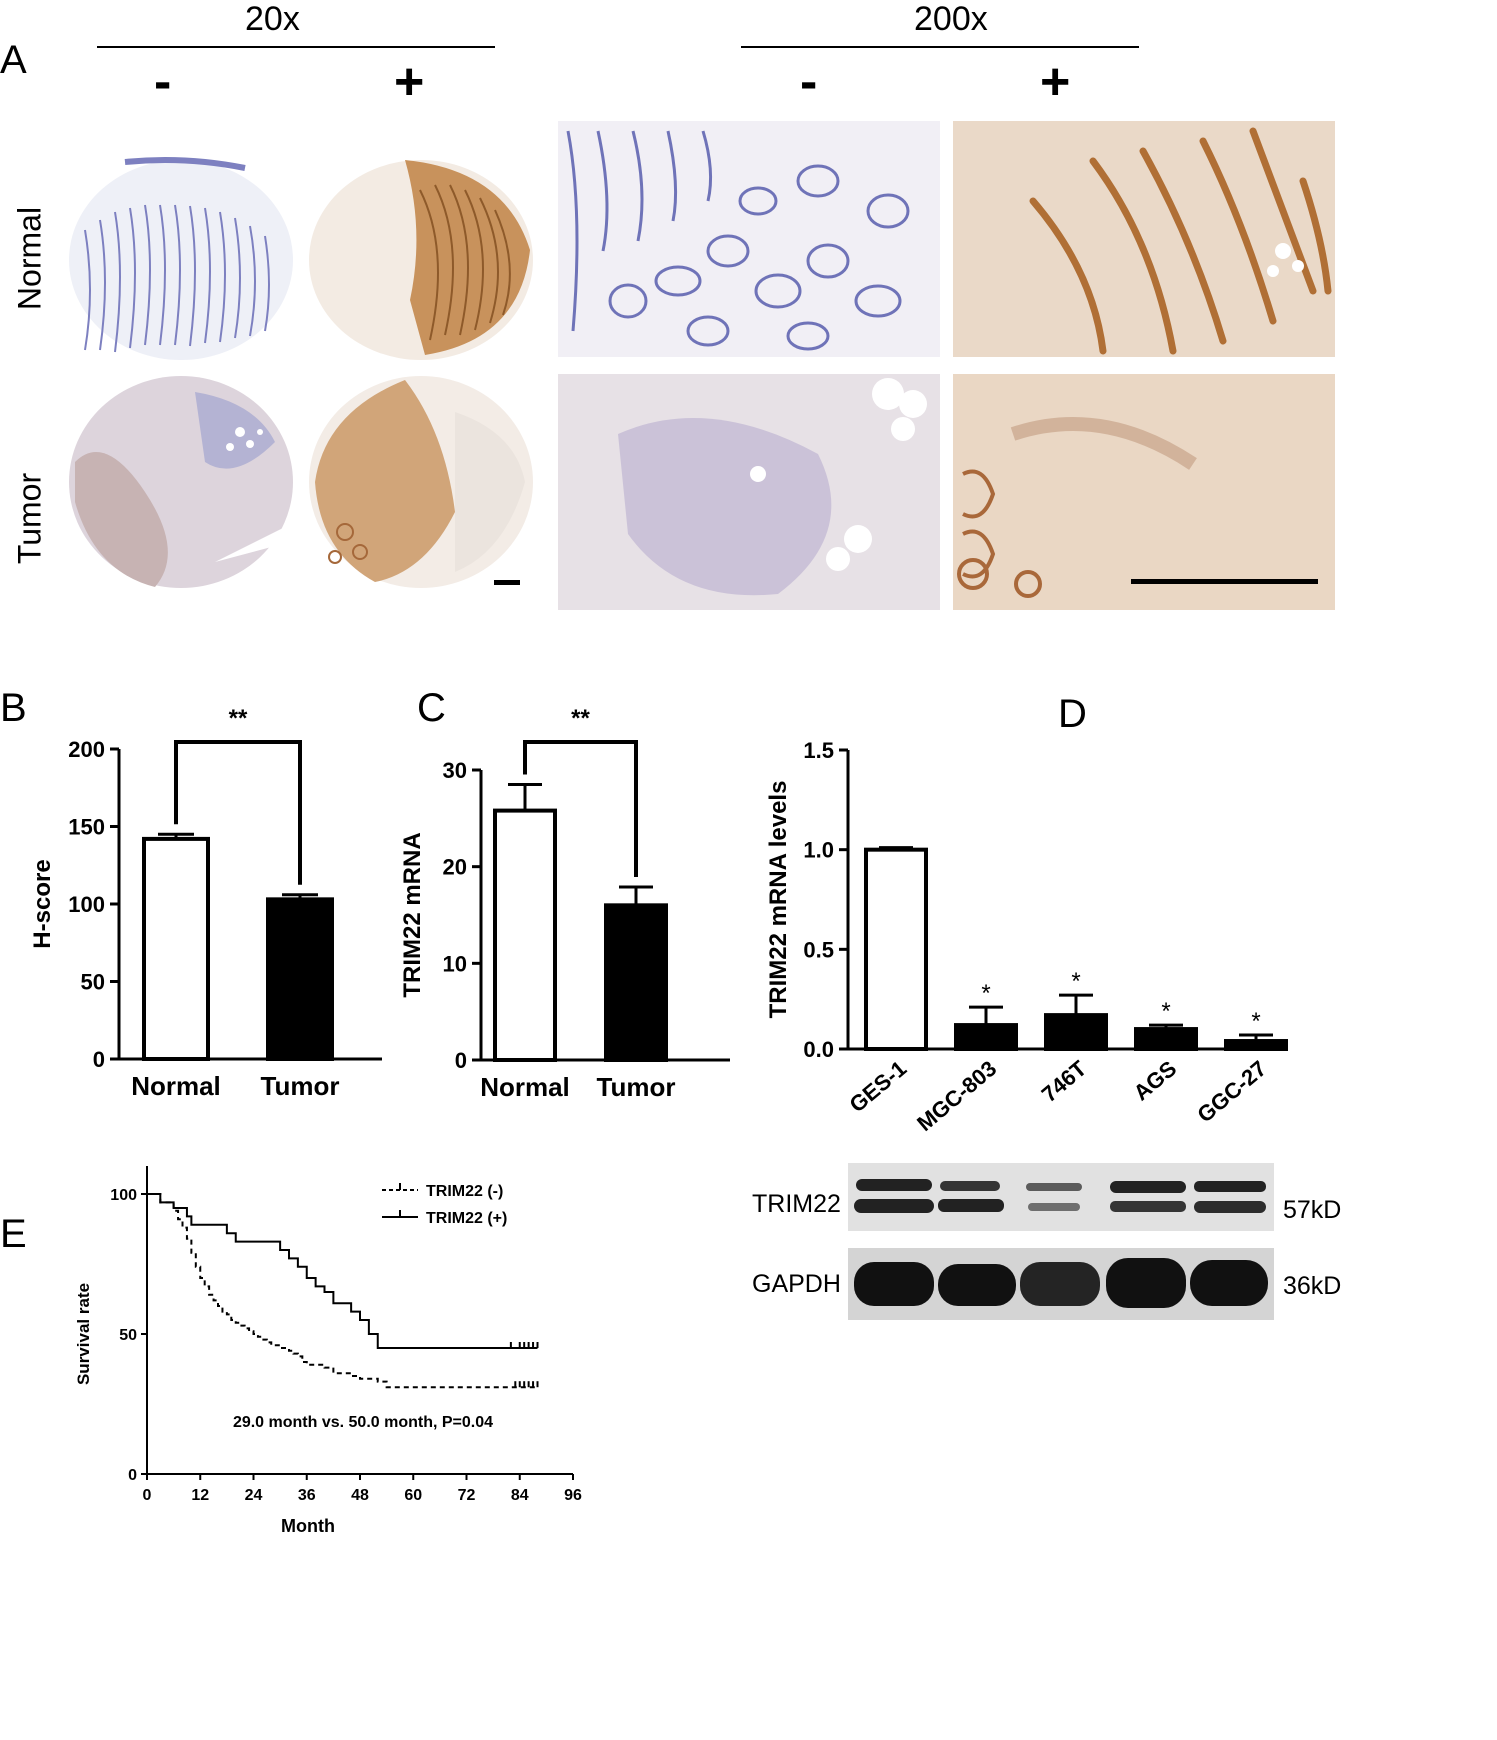  What do you see at coordinates (431, 708) in the screenshot?
I see `panel-c-letter: C` at bounding box center [431, 708].